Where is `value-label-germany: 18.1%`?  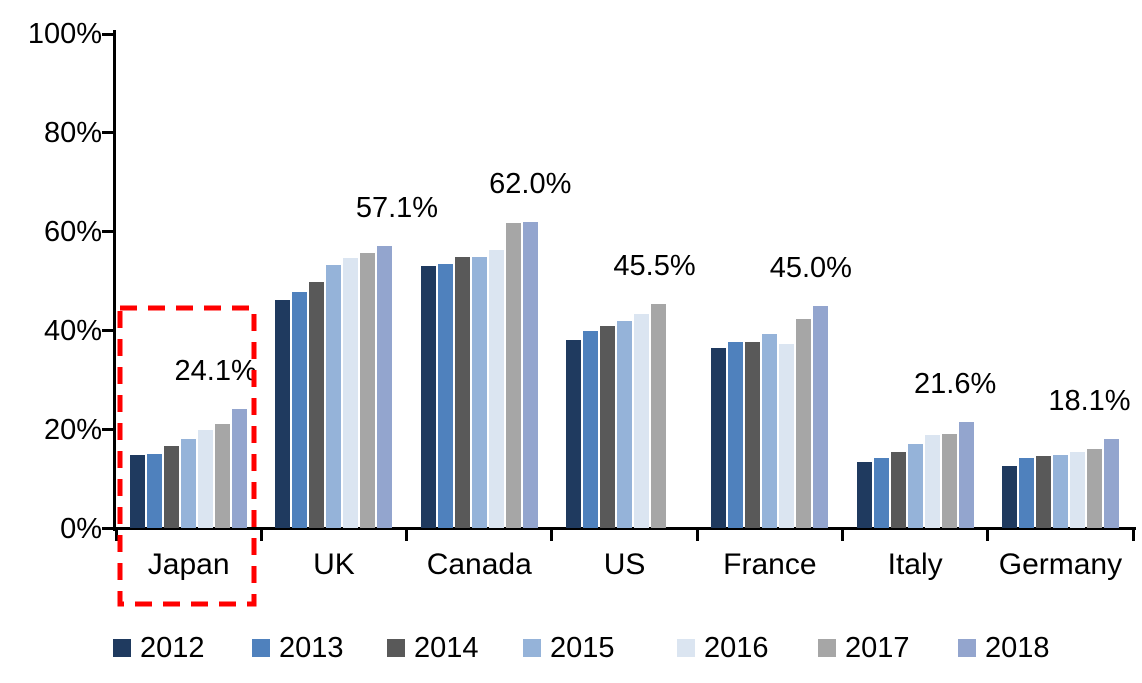
value-label-germany: 18.1% is located at coordinates (1089, 400).